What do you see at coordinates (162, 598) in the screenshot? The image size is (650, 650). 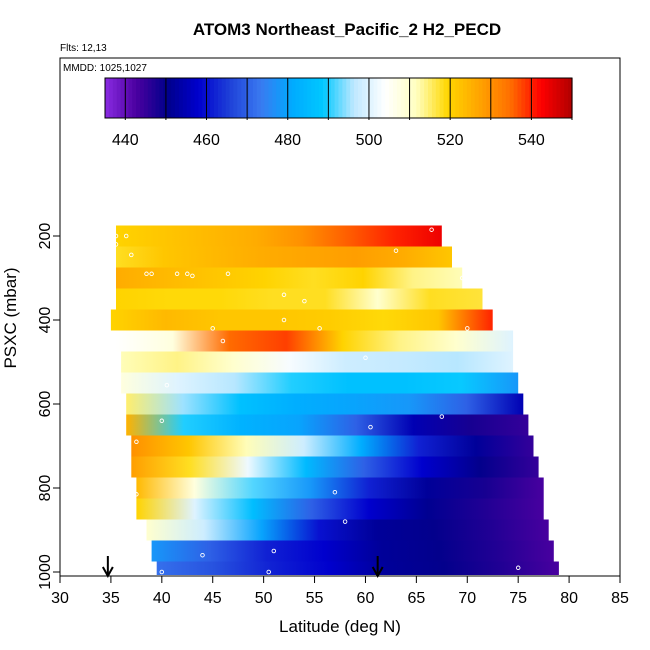 I see `x-tick-label: 40` at bounding box center [162, 598].